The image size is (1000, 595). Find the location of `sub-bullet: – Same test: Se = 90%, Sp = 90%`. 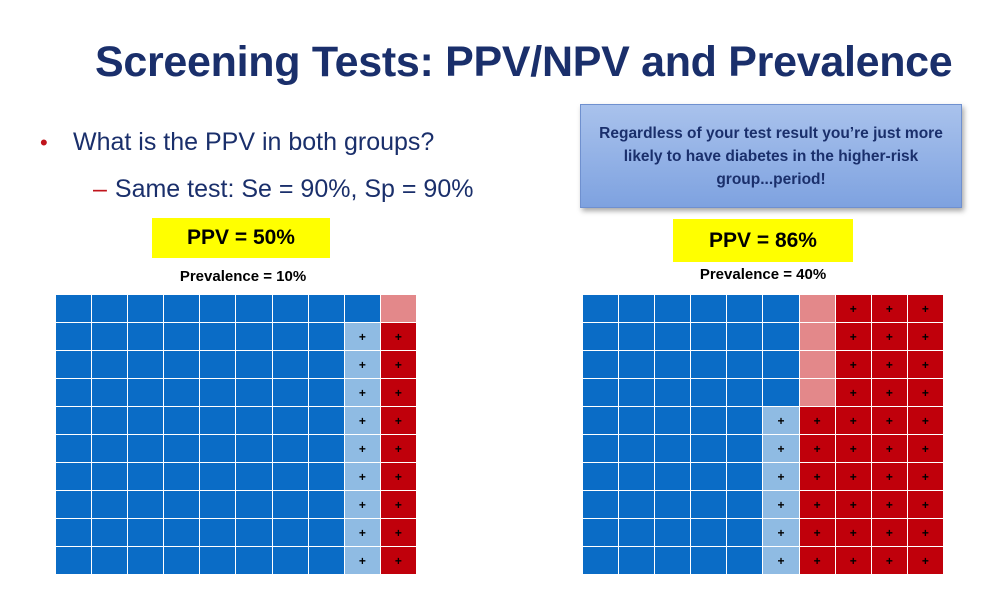

sub-bullet: – Same test: Se = 90%, Sp = 90% is located at coordinates (283, 189).